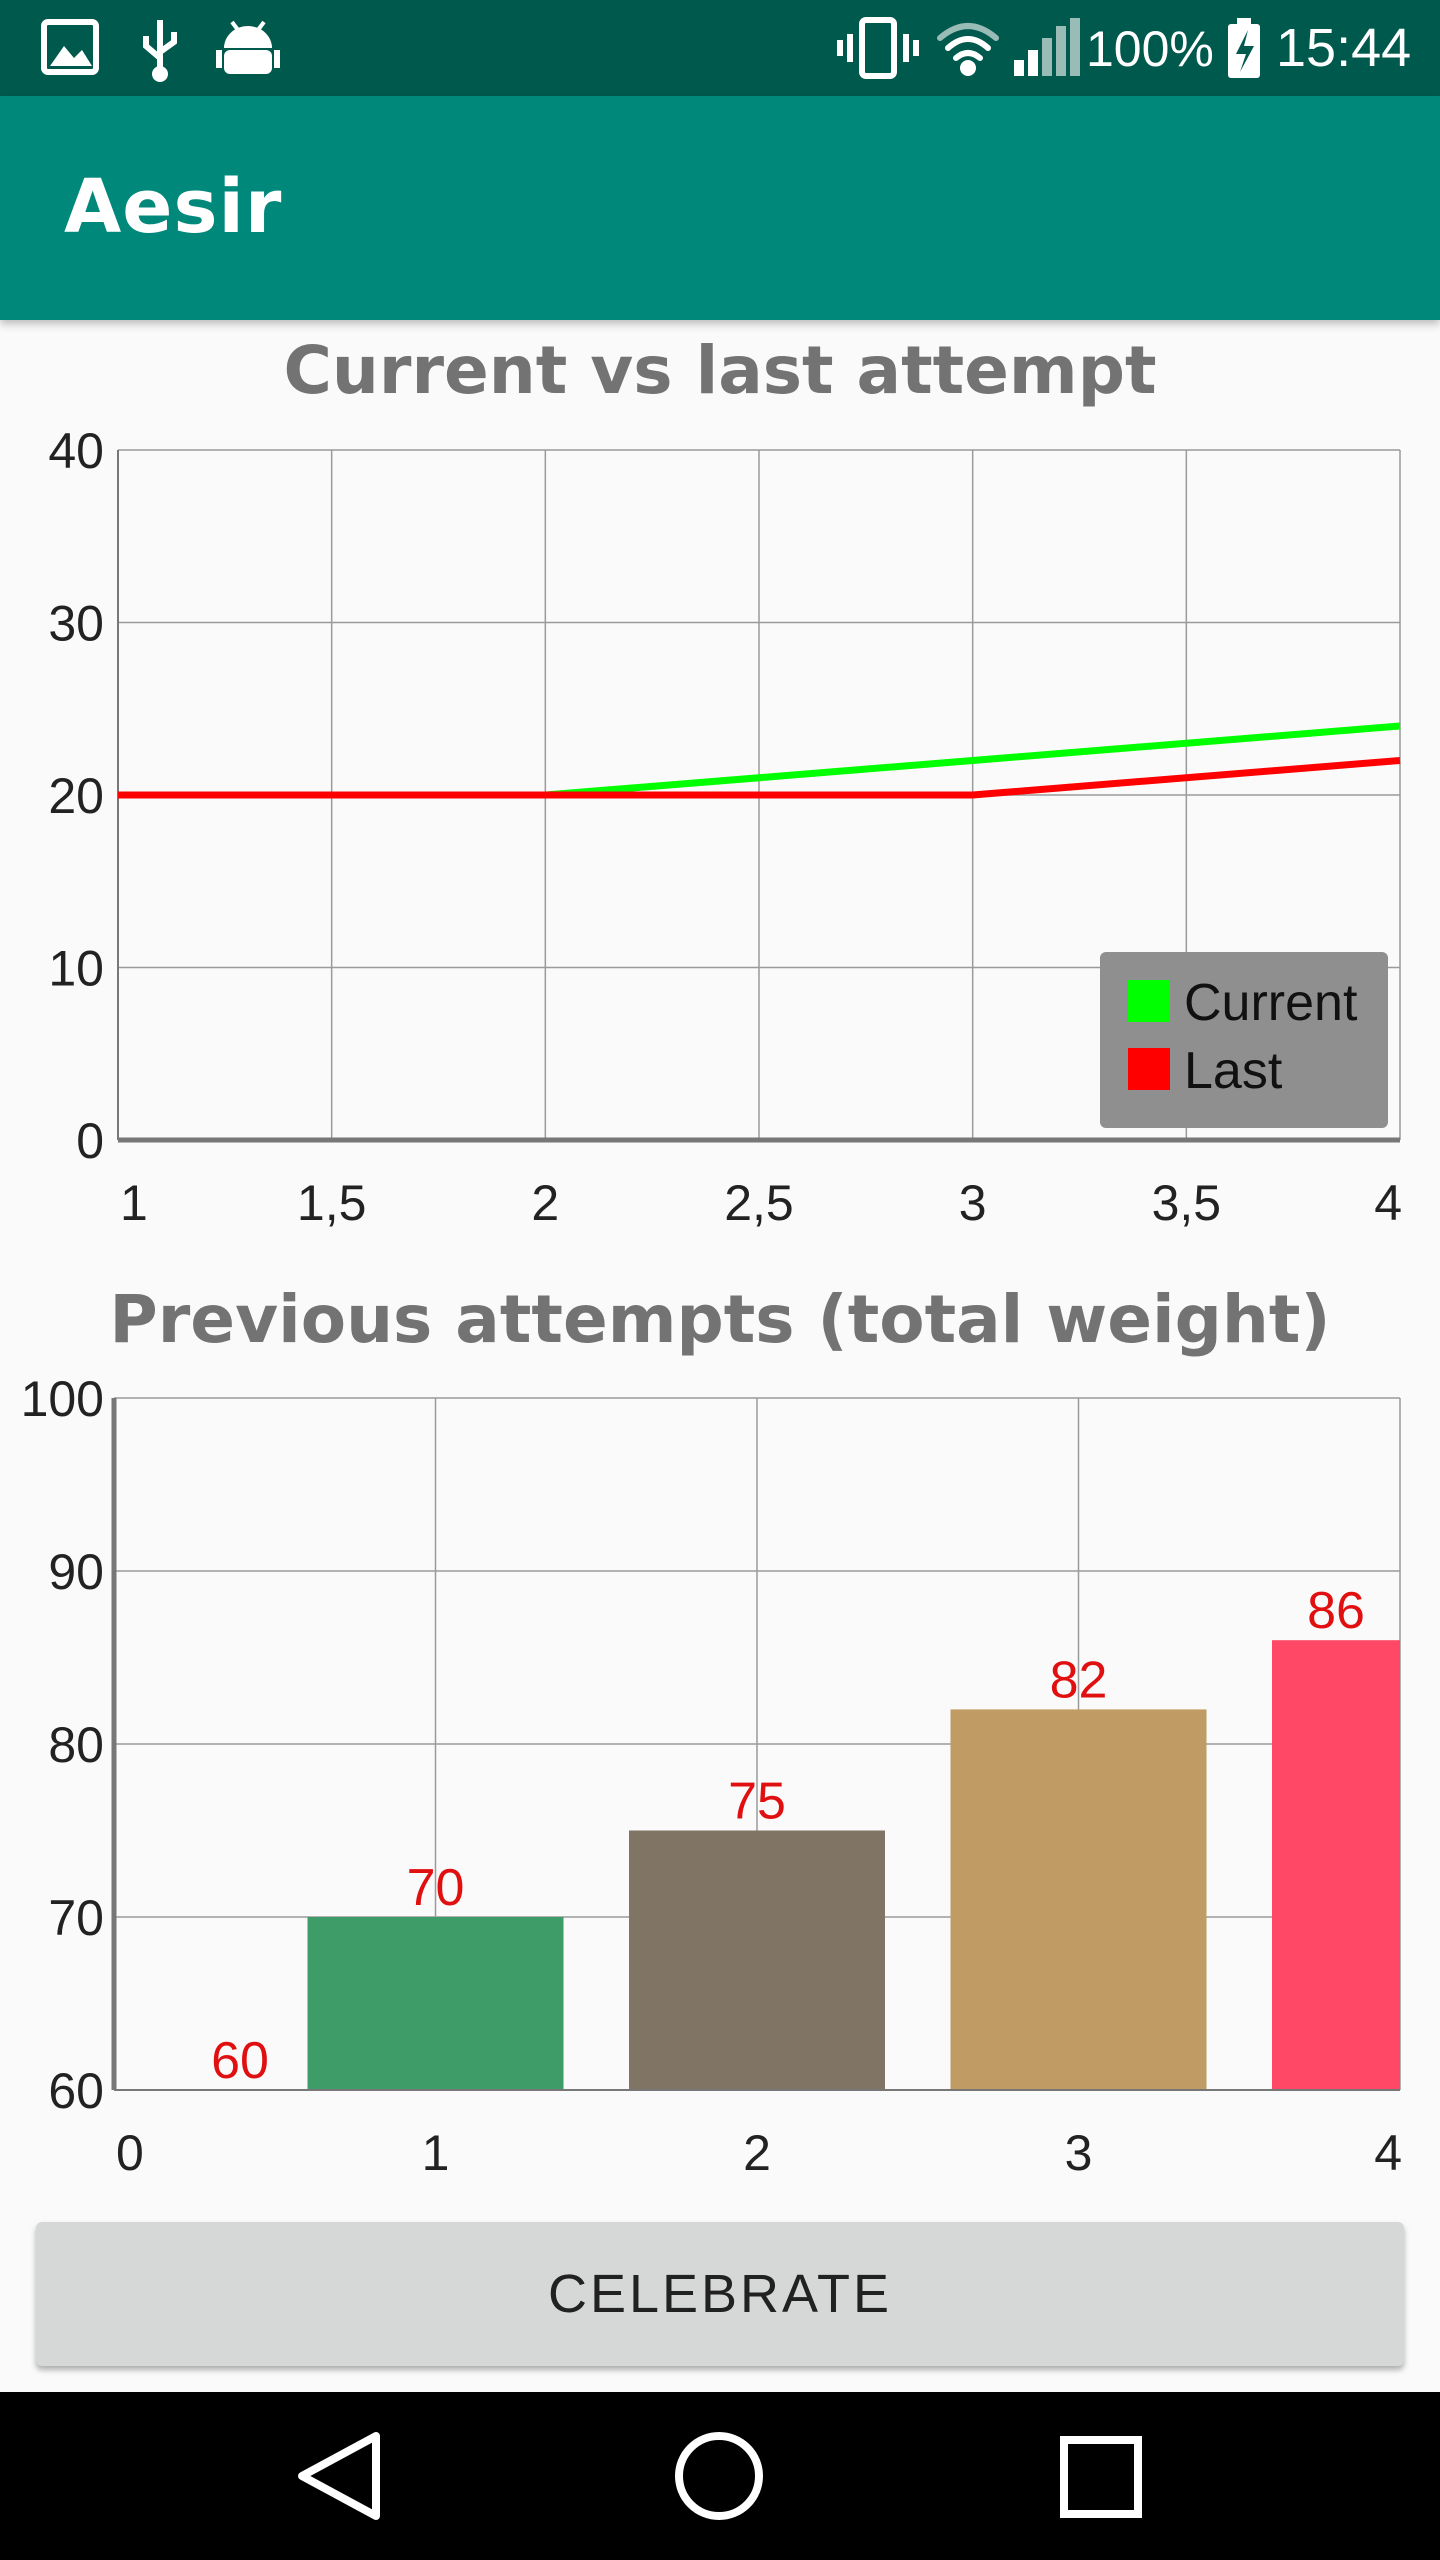  What do you see at coordinates (1244, 48) in the screenshot?
I see `battery-charging-icon` at bounding box center [1244, 48].